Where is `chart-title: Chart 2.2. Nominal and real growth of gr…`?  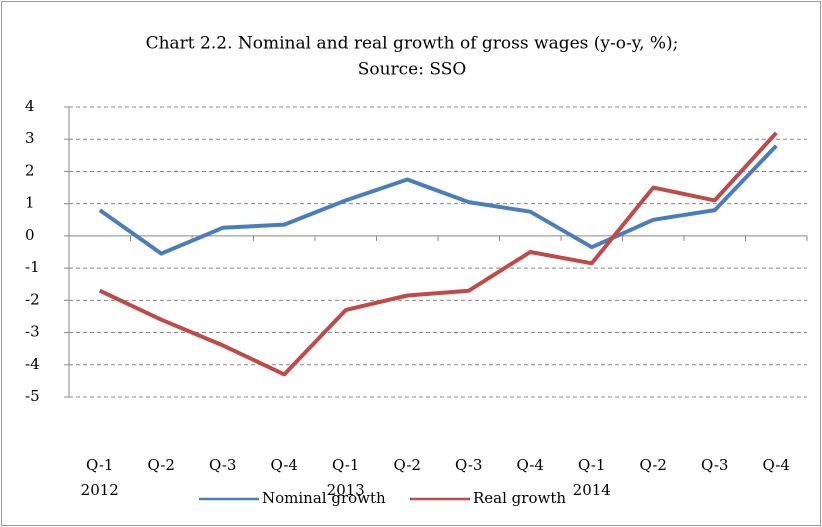
chart-title: Chart 2.2. Nominal and real growth of gr… is located at coordinates (412, 44).